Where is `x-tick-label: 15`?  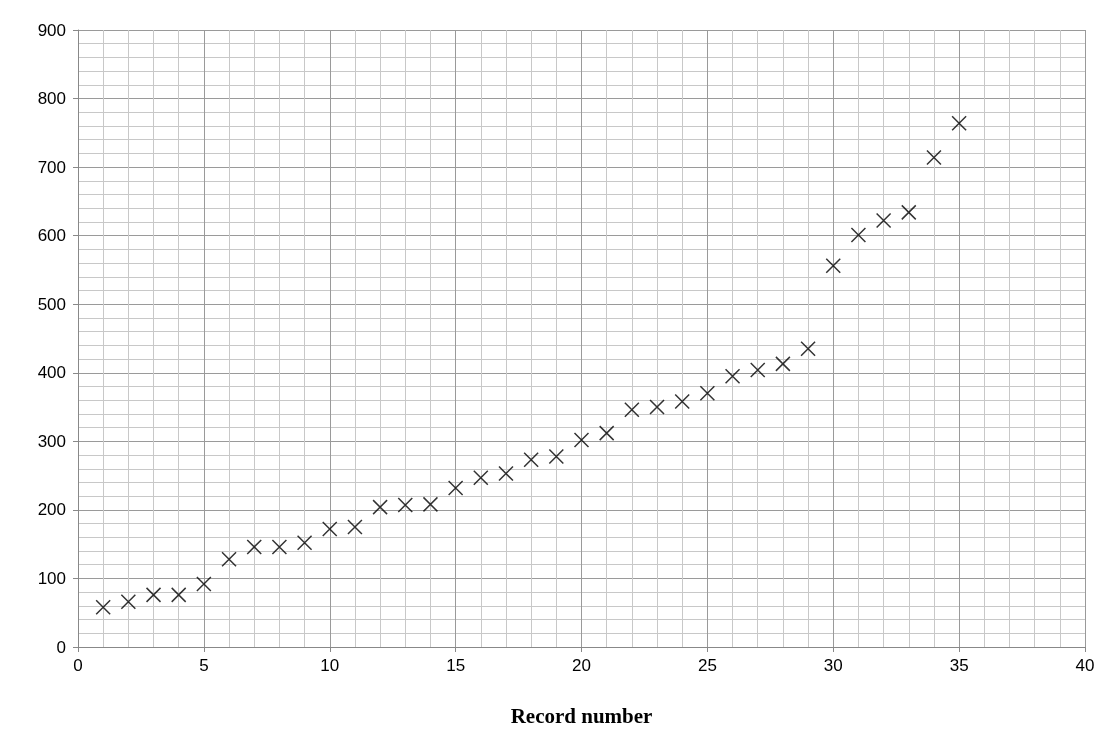 x-tick-label: 15 is located at coordinates (456, 665).